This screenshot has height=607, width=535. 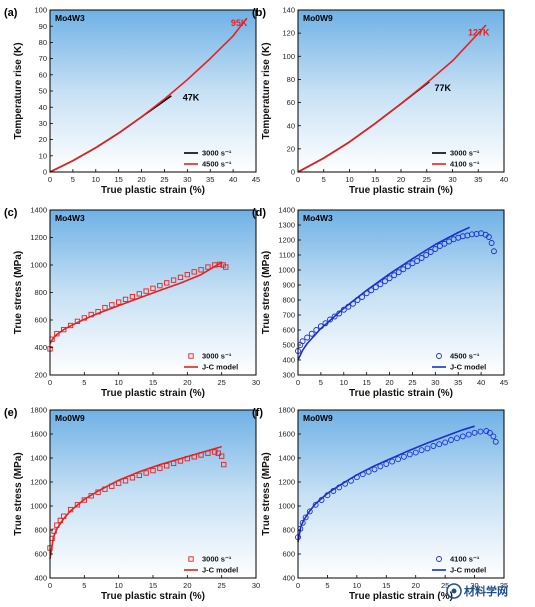 What do you see at coordinates (11, 213) in the screenshot?
I see `panel-letter: (c)` at bounding box center [11, 213].